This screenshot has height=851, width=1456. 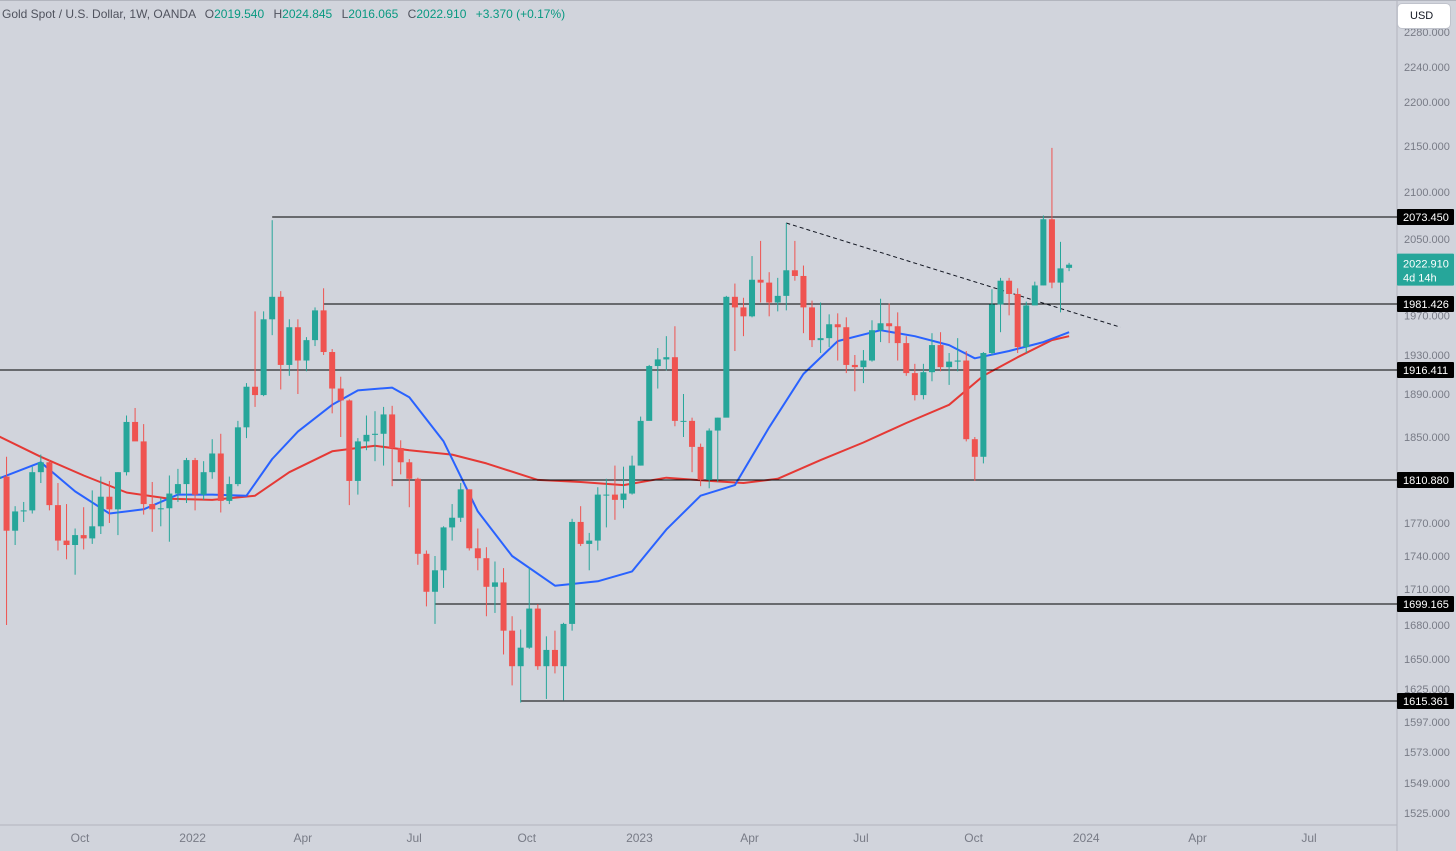 I want to click on price-tick-label: 2280.000, so click(x=1427, y=33).